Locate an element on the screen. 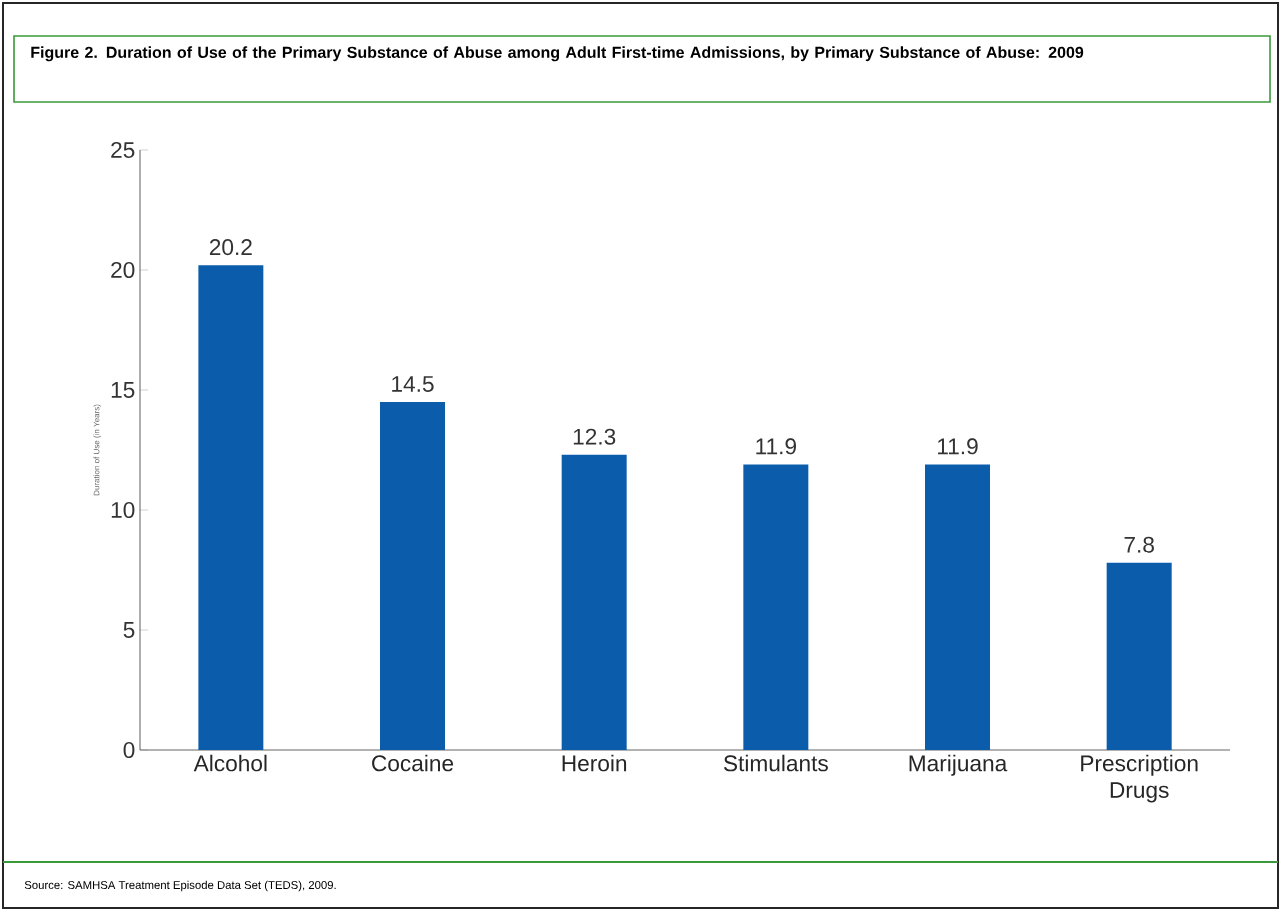 The width and height of the screenshot is (1281, 911). source-note: Source: SAMHSA Treatment Episode Data Set (TEDS), 2009. is located at coordinates (180, 886).